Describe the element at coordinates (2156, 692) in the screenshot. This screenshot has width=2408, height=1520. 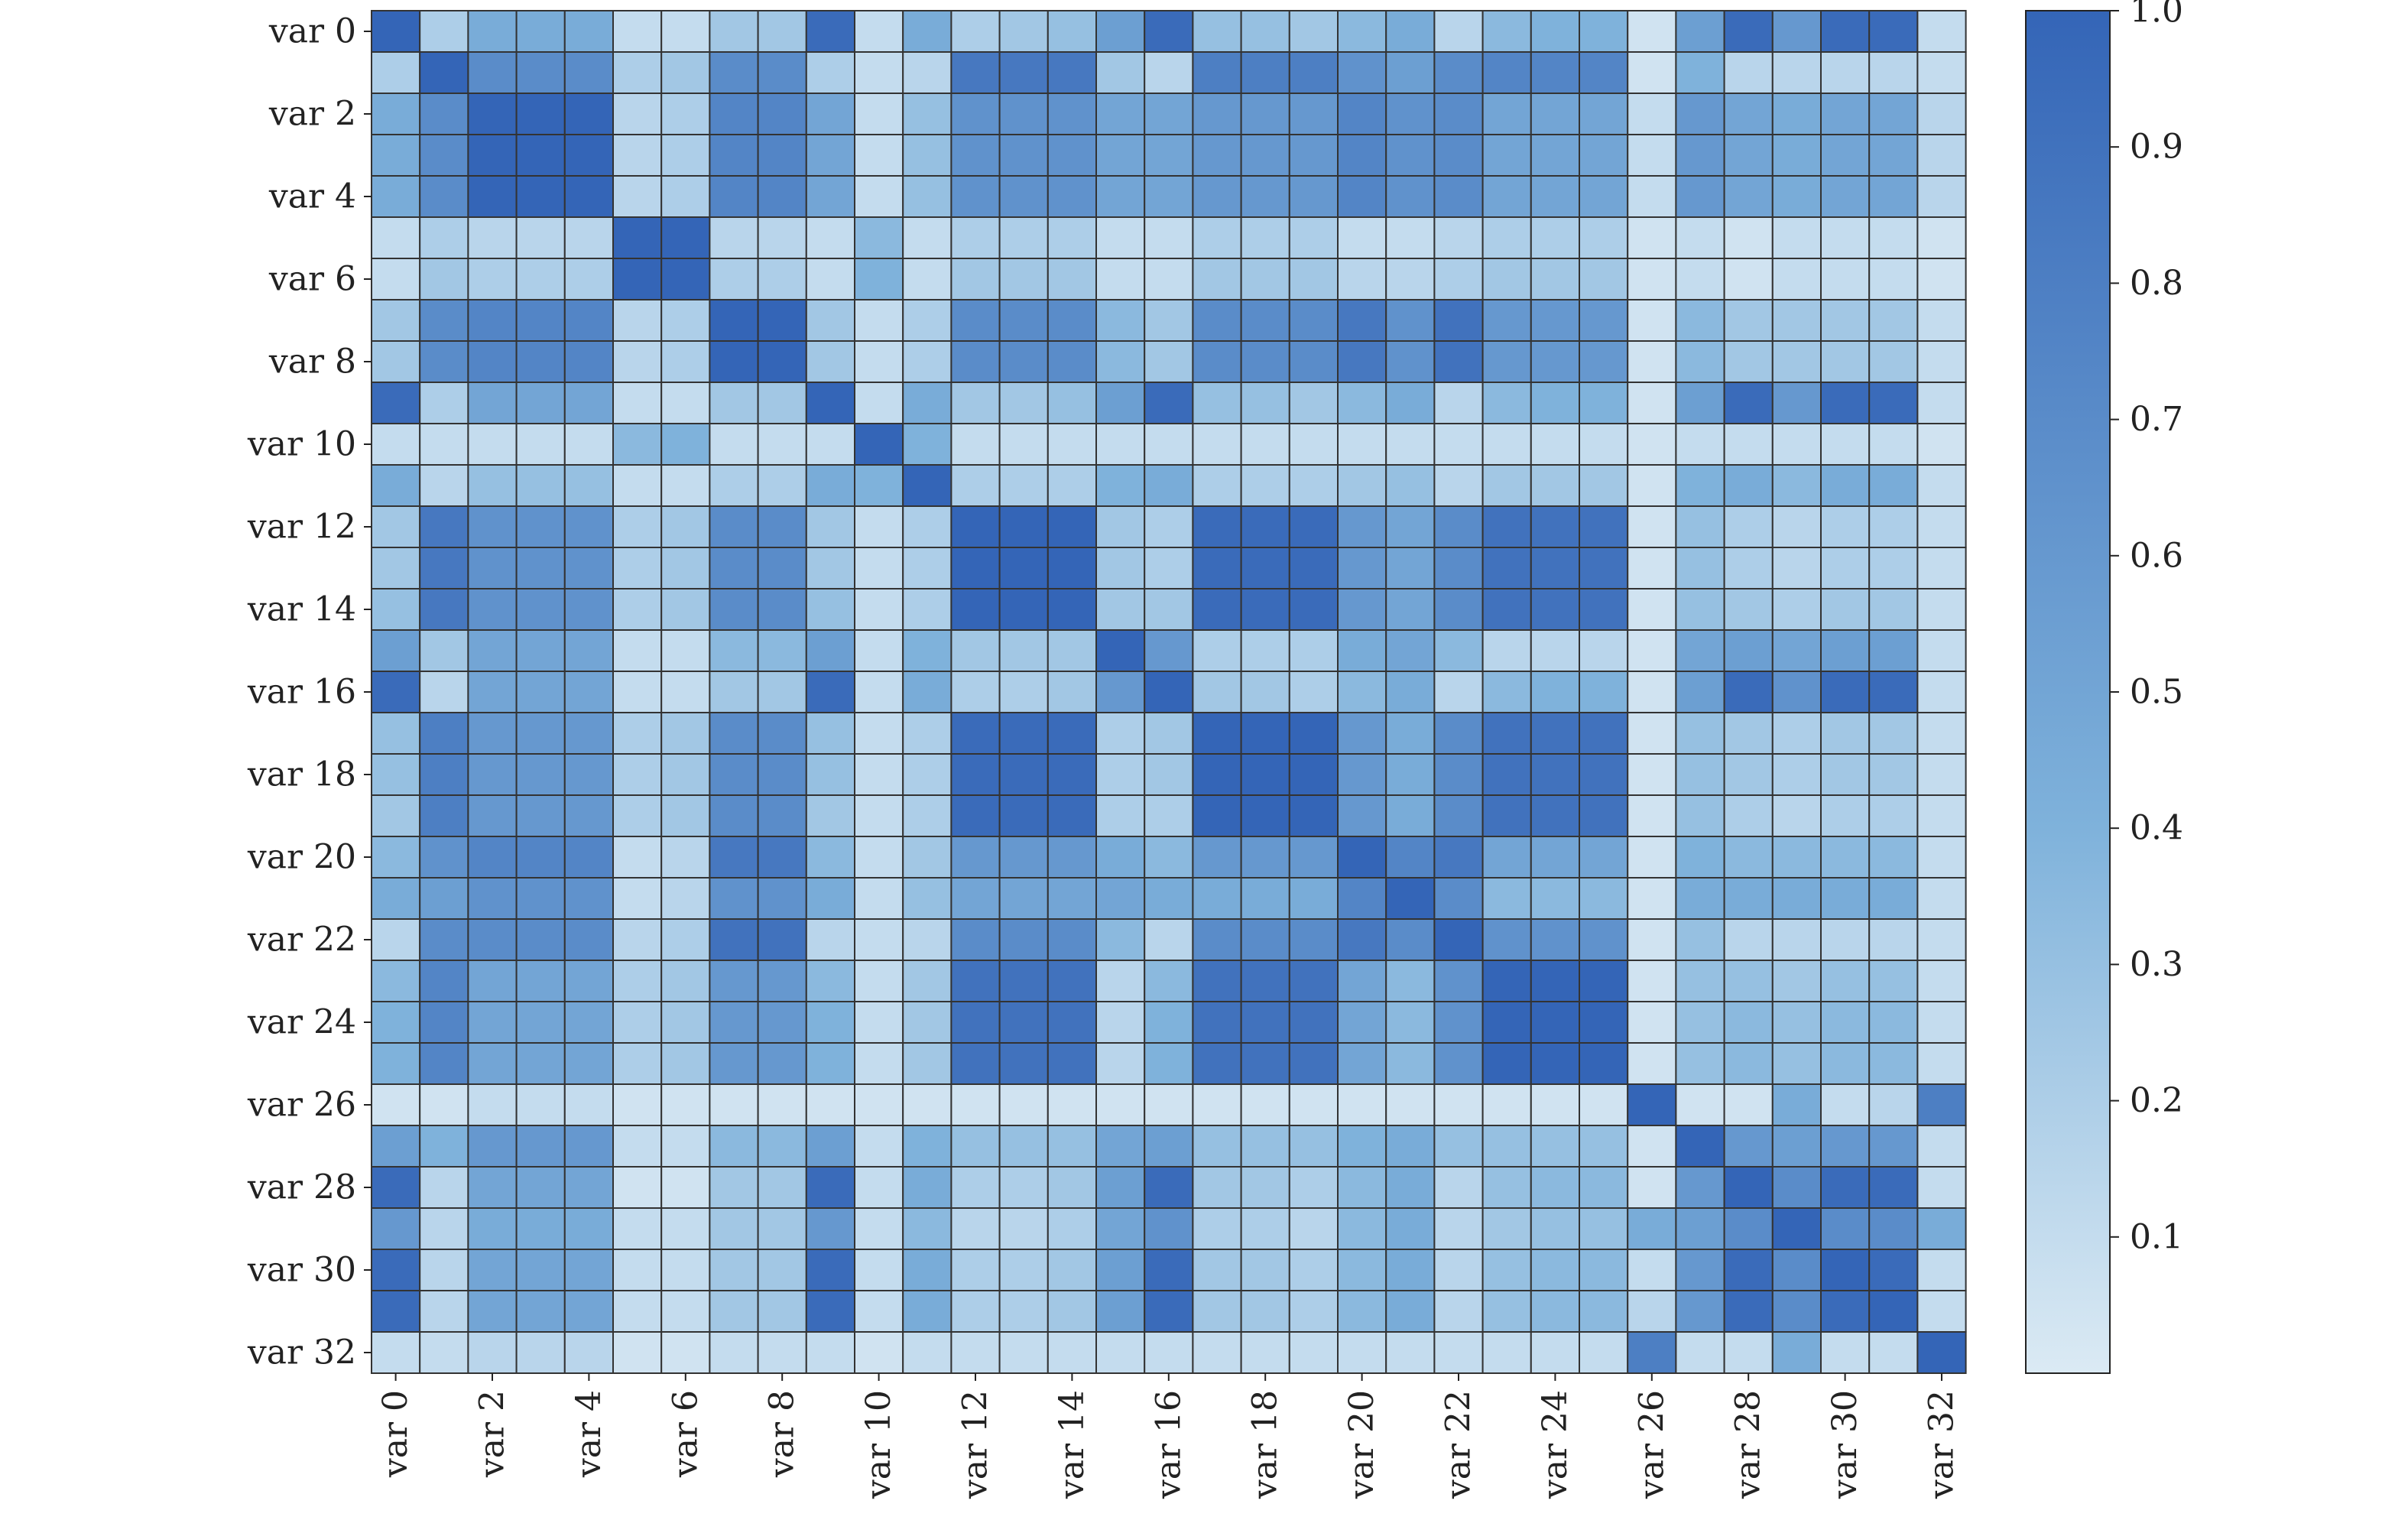
I see `colorbar-tick-label: 0.5` at that location.